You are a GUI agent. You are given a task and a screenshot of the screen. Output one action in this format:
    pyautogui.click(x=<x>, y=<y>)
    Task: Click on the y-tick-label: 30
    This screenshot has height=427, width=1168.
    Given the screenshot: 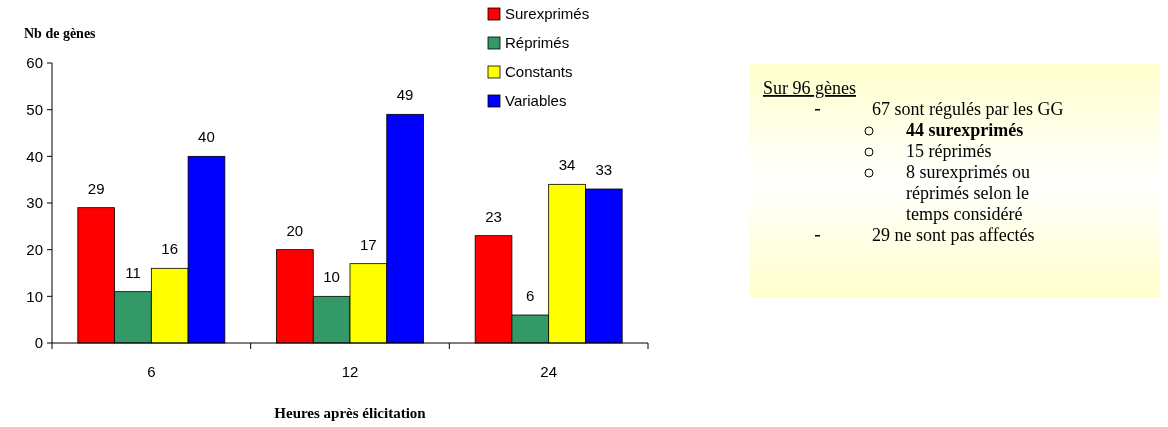 What is the action you would take?
    pyautogui.click(x=34, y=203)
    